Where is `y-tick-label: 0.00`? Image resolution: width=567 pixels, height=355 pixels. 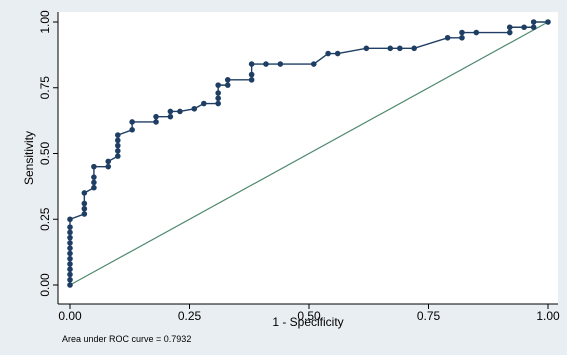
y-tick-label: 0.00 is located at coordinates (45, 285).